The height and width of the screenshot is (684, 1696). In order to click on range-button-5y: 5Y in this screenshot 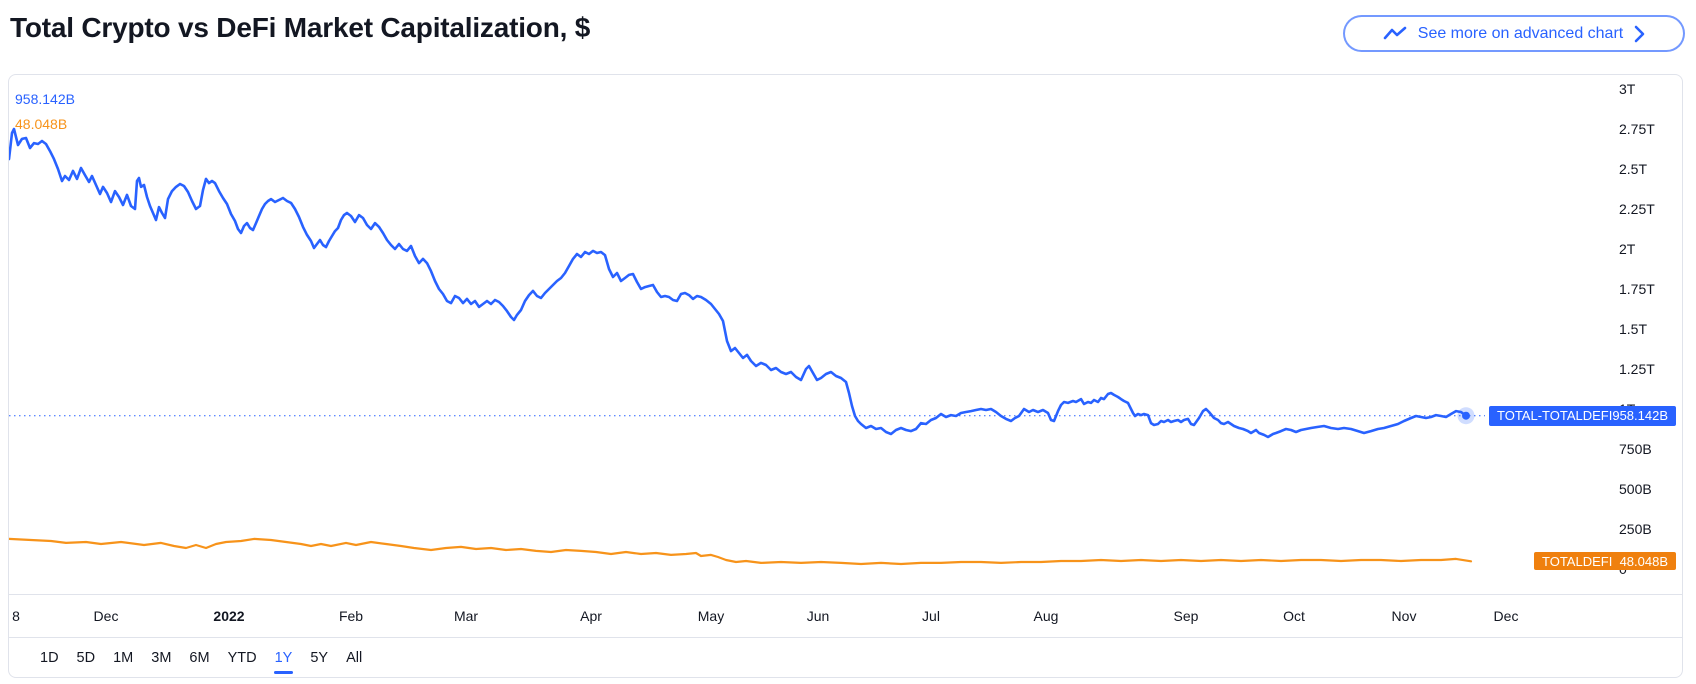, I will do `click(319, 658)`.